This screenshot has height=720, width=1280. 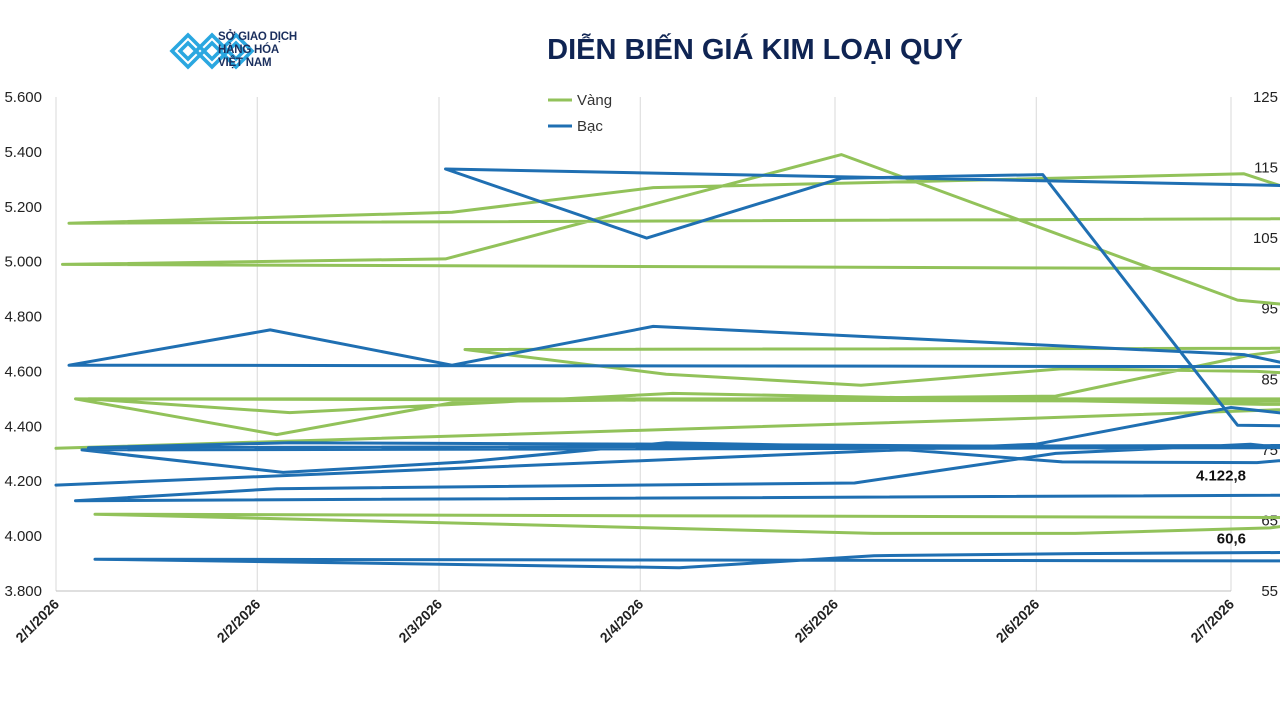 I want to click on right-y-tick-label: 125, so click(x=1265, y=97).